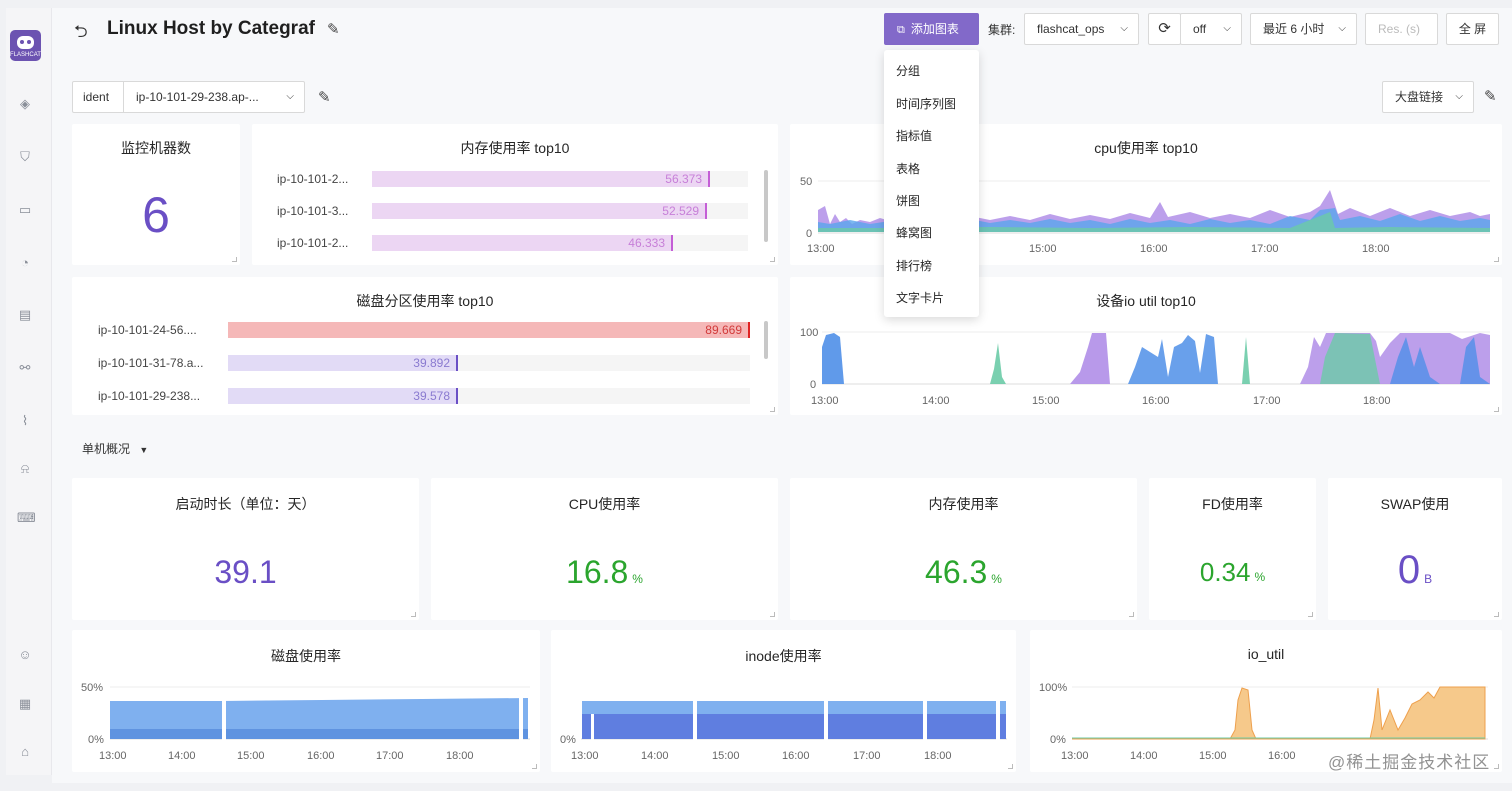 This screenshot has height=791, width=1512. I want to click on panel-title: 启动时长（单位：天）, so click(245, 504).